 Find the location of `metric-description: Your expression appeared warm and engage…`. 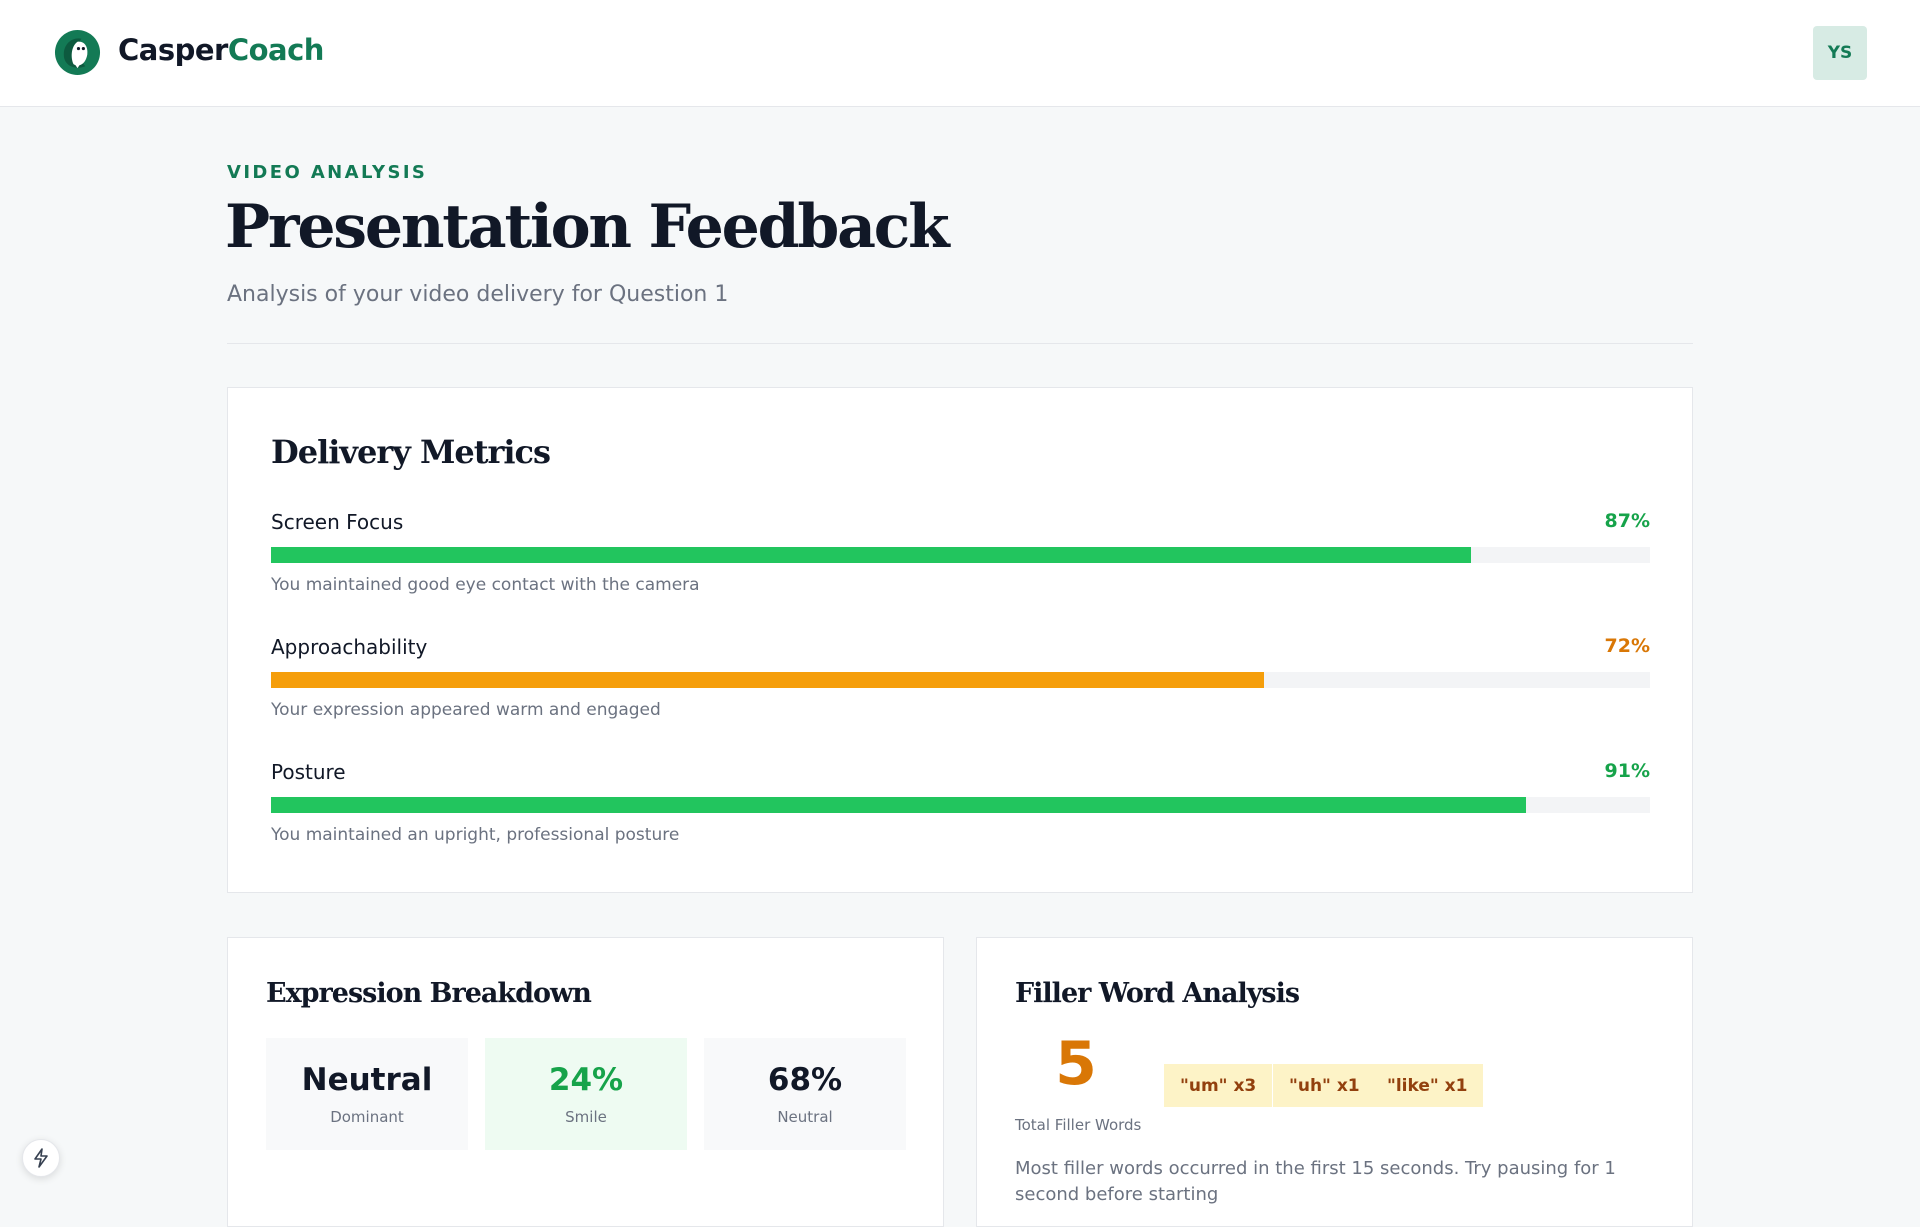

metric-description: Your expression appeared warm and engage… is located at coordinates (466, 710).